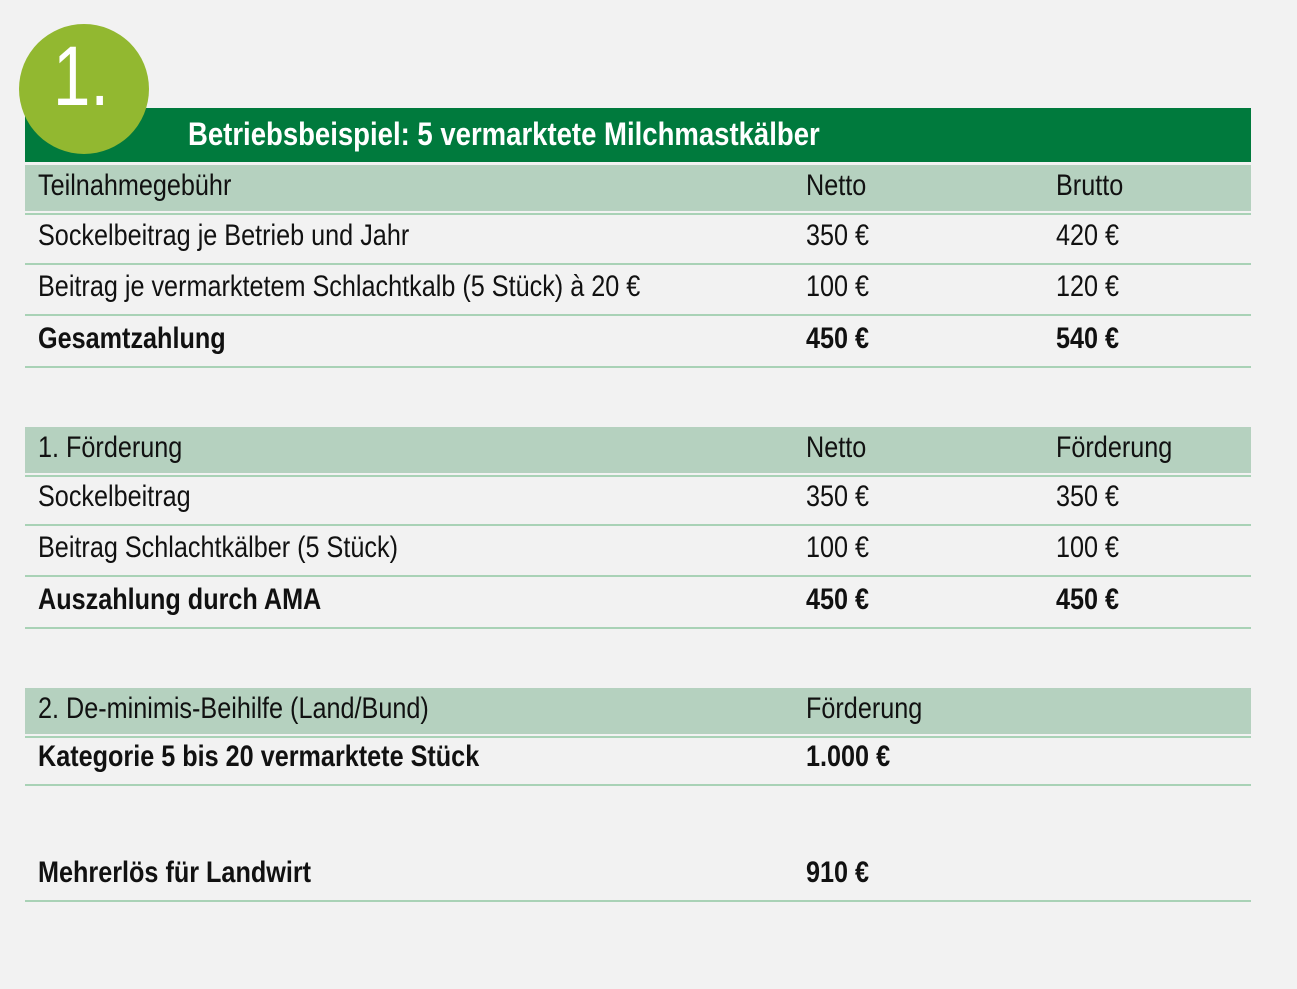 The height and width of the screenshot is (989, 1297). Describe the element at coordinates (838, 872) in the screenshot. I see `result-value: 910 €` at that location.